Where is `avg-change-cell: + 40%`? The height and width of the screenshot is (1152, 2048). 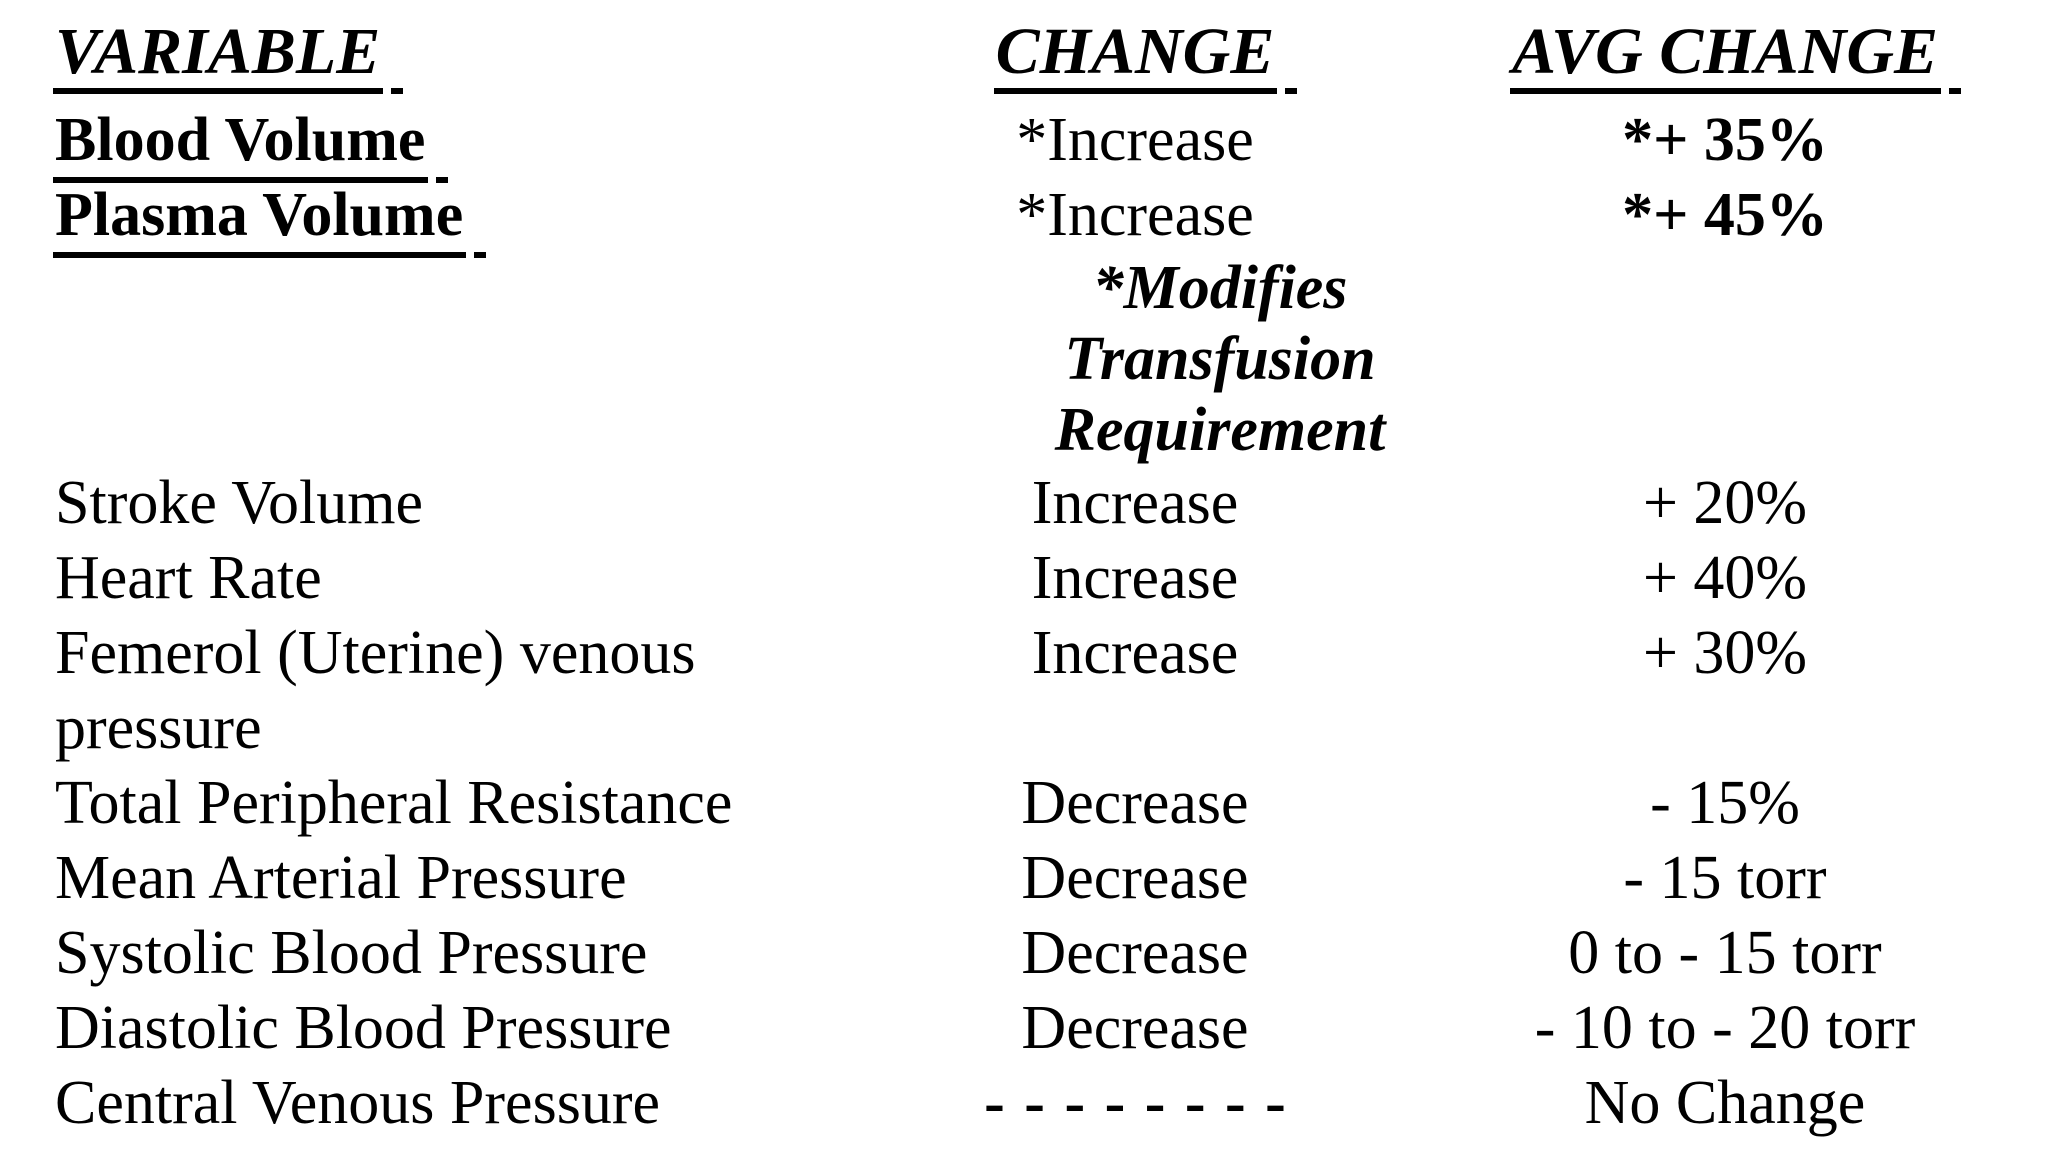
avg-change-cell: + 40% is located at coordinates (1725, 578).